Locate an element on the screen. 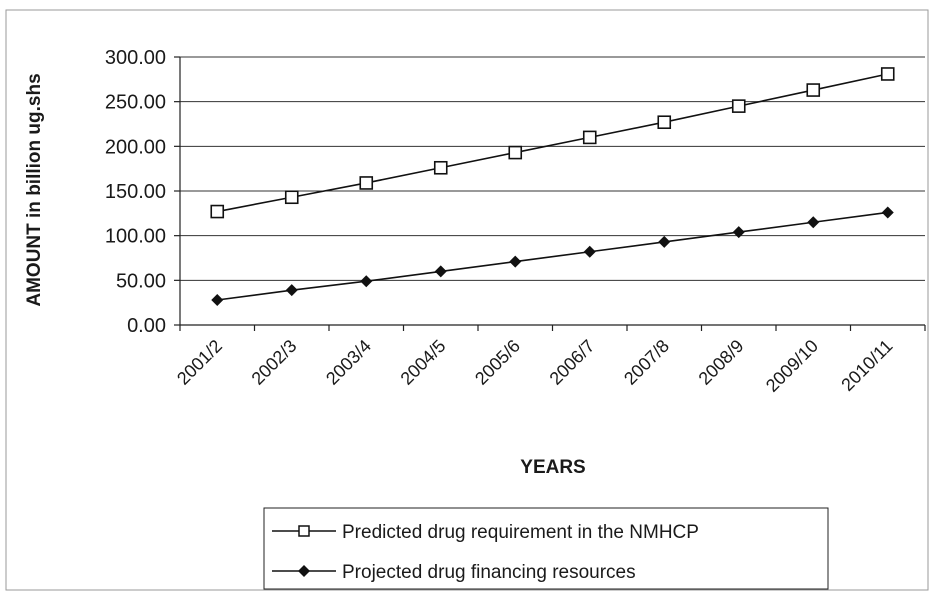 Image resolution: width=936 pixels, height=593 pixels. legend-label: Projected drug financing resources is located at coordinates (489, 572).